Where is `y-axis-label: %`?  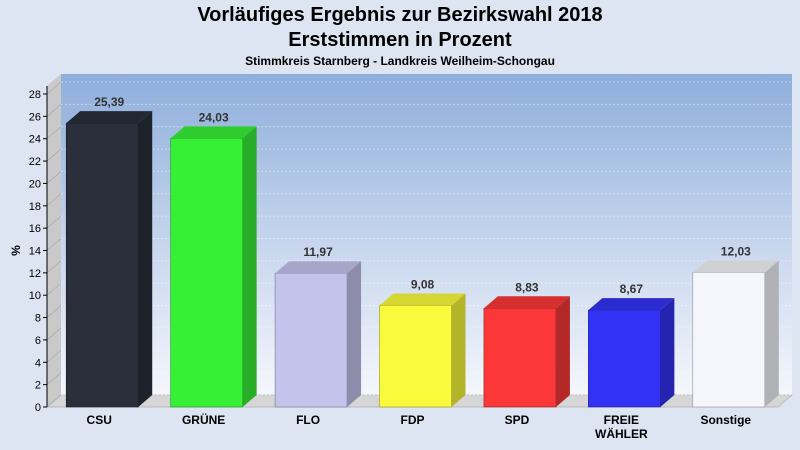
y-axis-label: % is located at coordinates (16, 250).